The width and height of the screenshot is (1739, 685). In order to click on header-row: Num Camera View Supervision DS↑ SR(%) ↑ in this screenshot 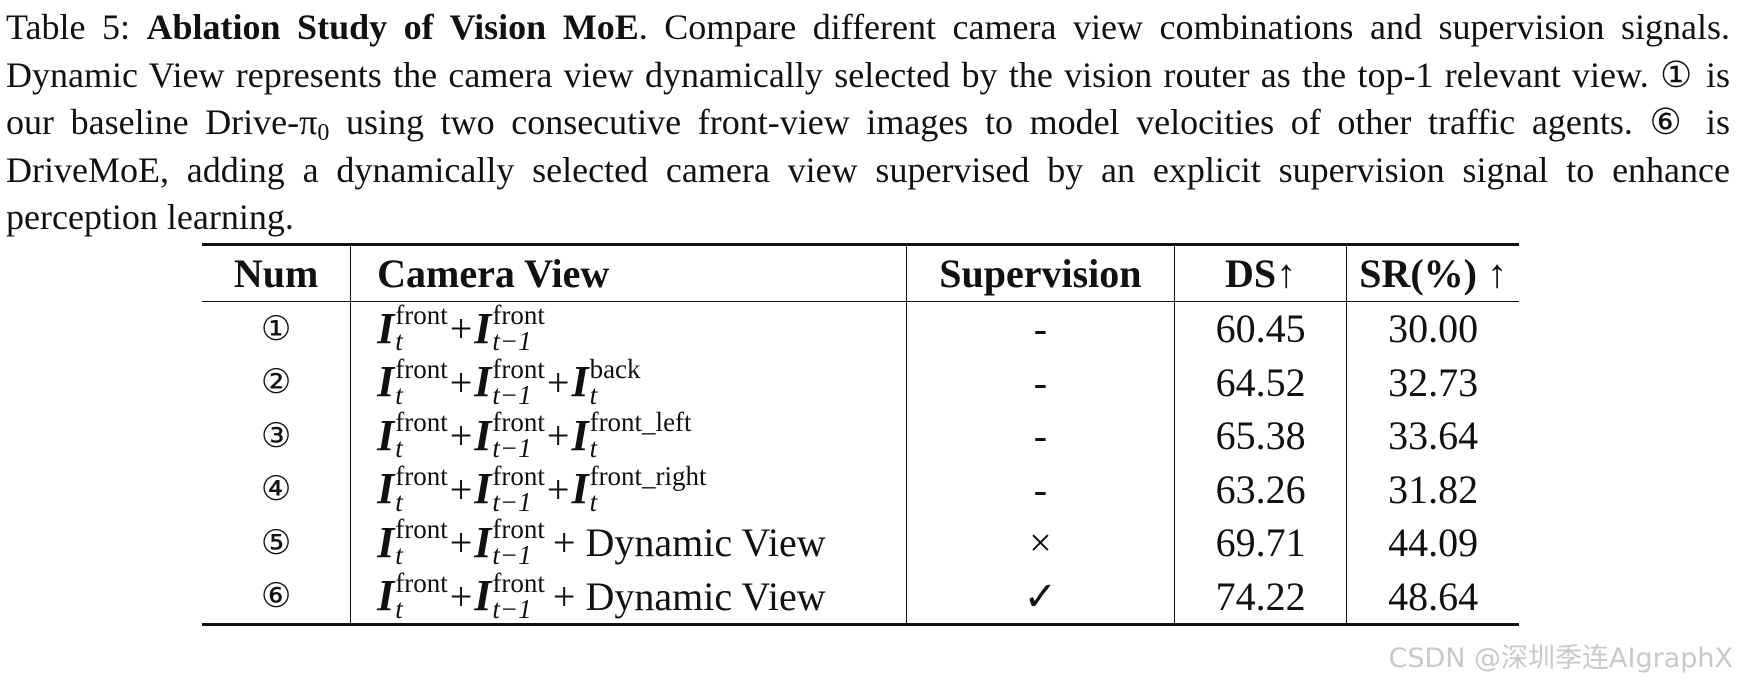, I will do `click(860, 273)`.